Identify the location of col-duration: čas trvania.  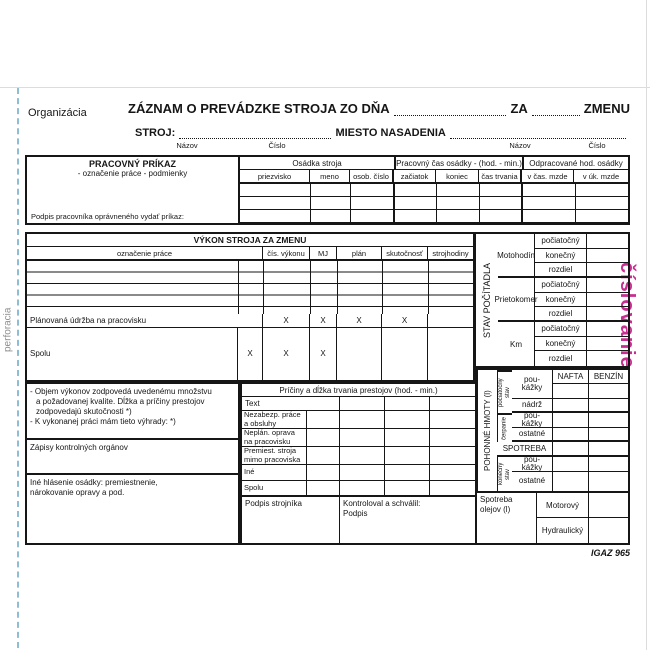
(500, 176).